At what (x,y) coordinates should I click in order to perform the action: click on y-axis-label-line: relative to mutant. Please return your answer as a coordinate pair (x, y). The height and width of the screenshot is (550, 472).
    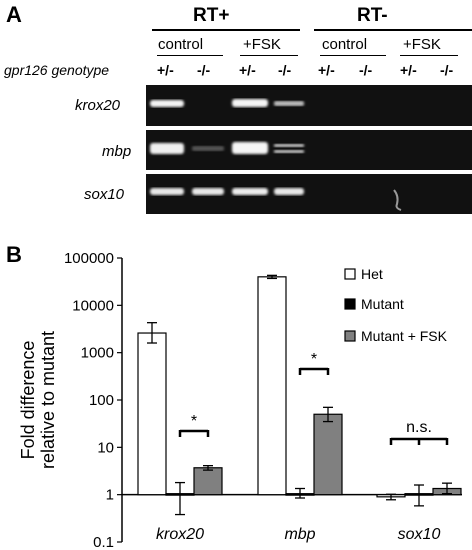
    Looking at the image, I should click on (48, 400).